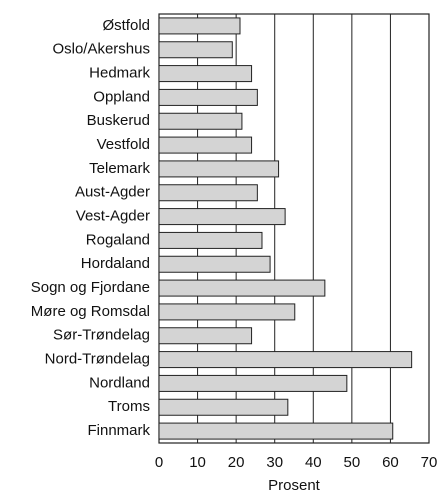 Image resolution: width=439 pixels, height=496 pixels. Describe the element at coordinates (429, 462) in the screenshot. I see `x-tick-label: 70` at that location.